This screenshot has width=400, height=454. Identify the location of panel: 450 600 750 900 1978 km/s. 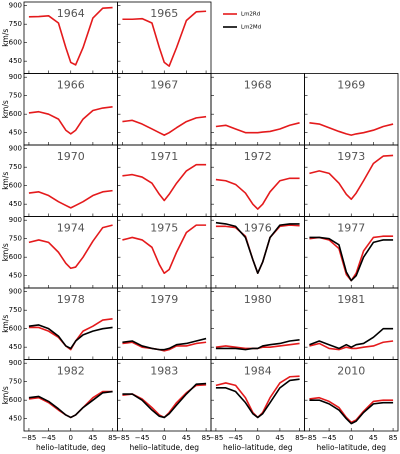
(59, 323).